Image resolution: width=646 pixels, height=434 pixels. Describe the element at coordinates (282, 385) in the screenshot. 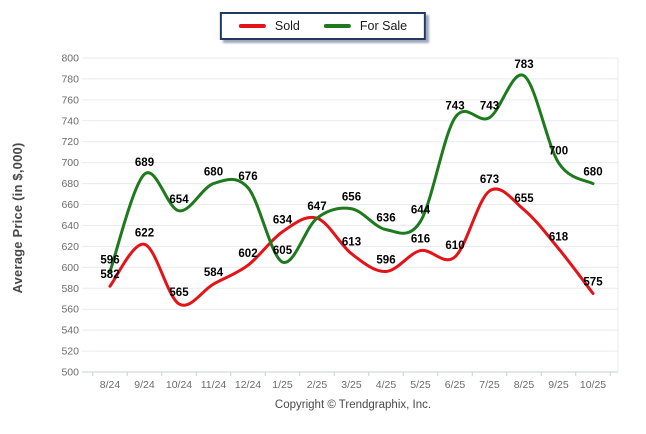

I see `x-tick-label: 1/25` at that location.